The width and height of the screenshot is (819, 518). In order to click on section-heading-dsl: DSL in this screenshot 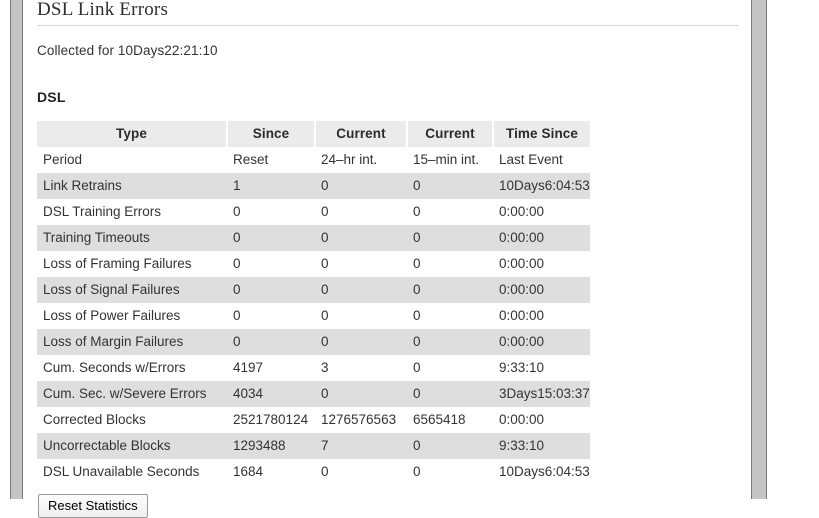, I will do `click(51, 97)`.